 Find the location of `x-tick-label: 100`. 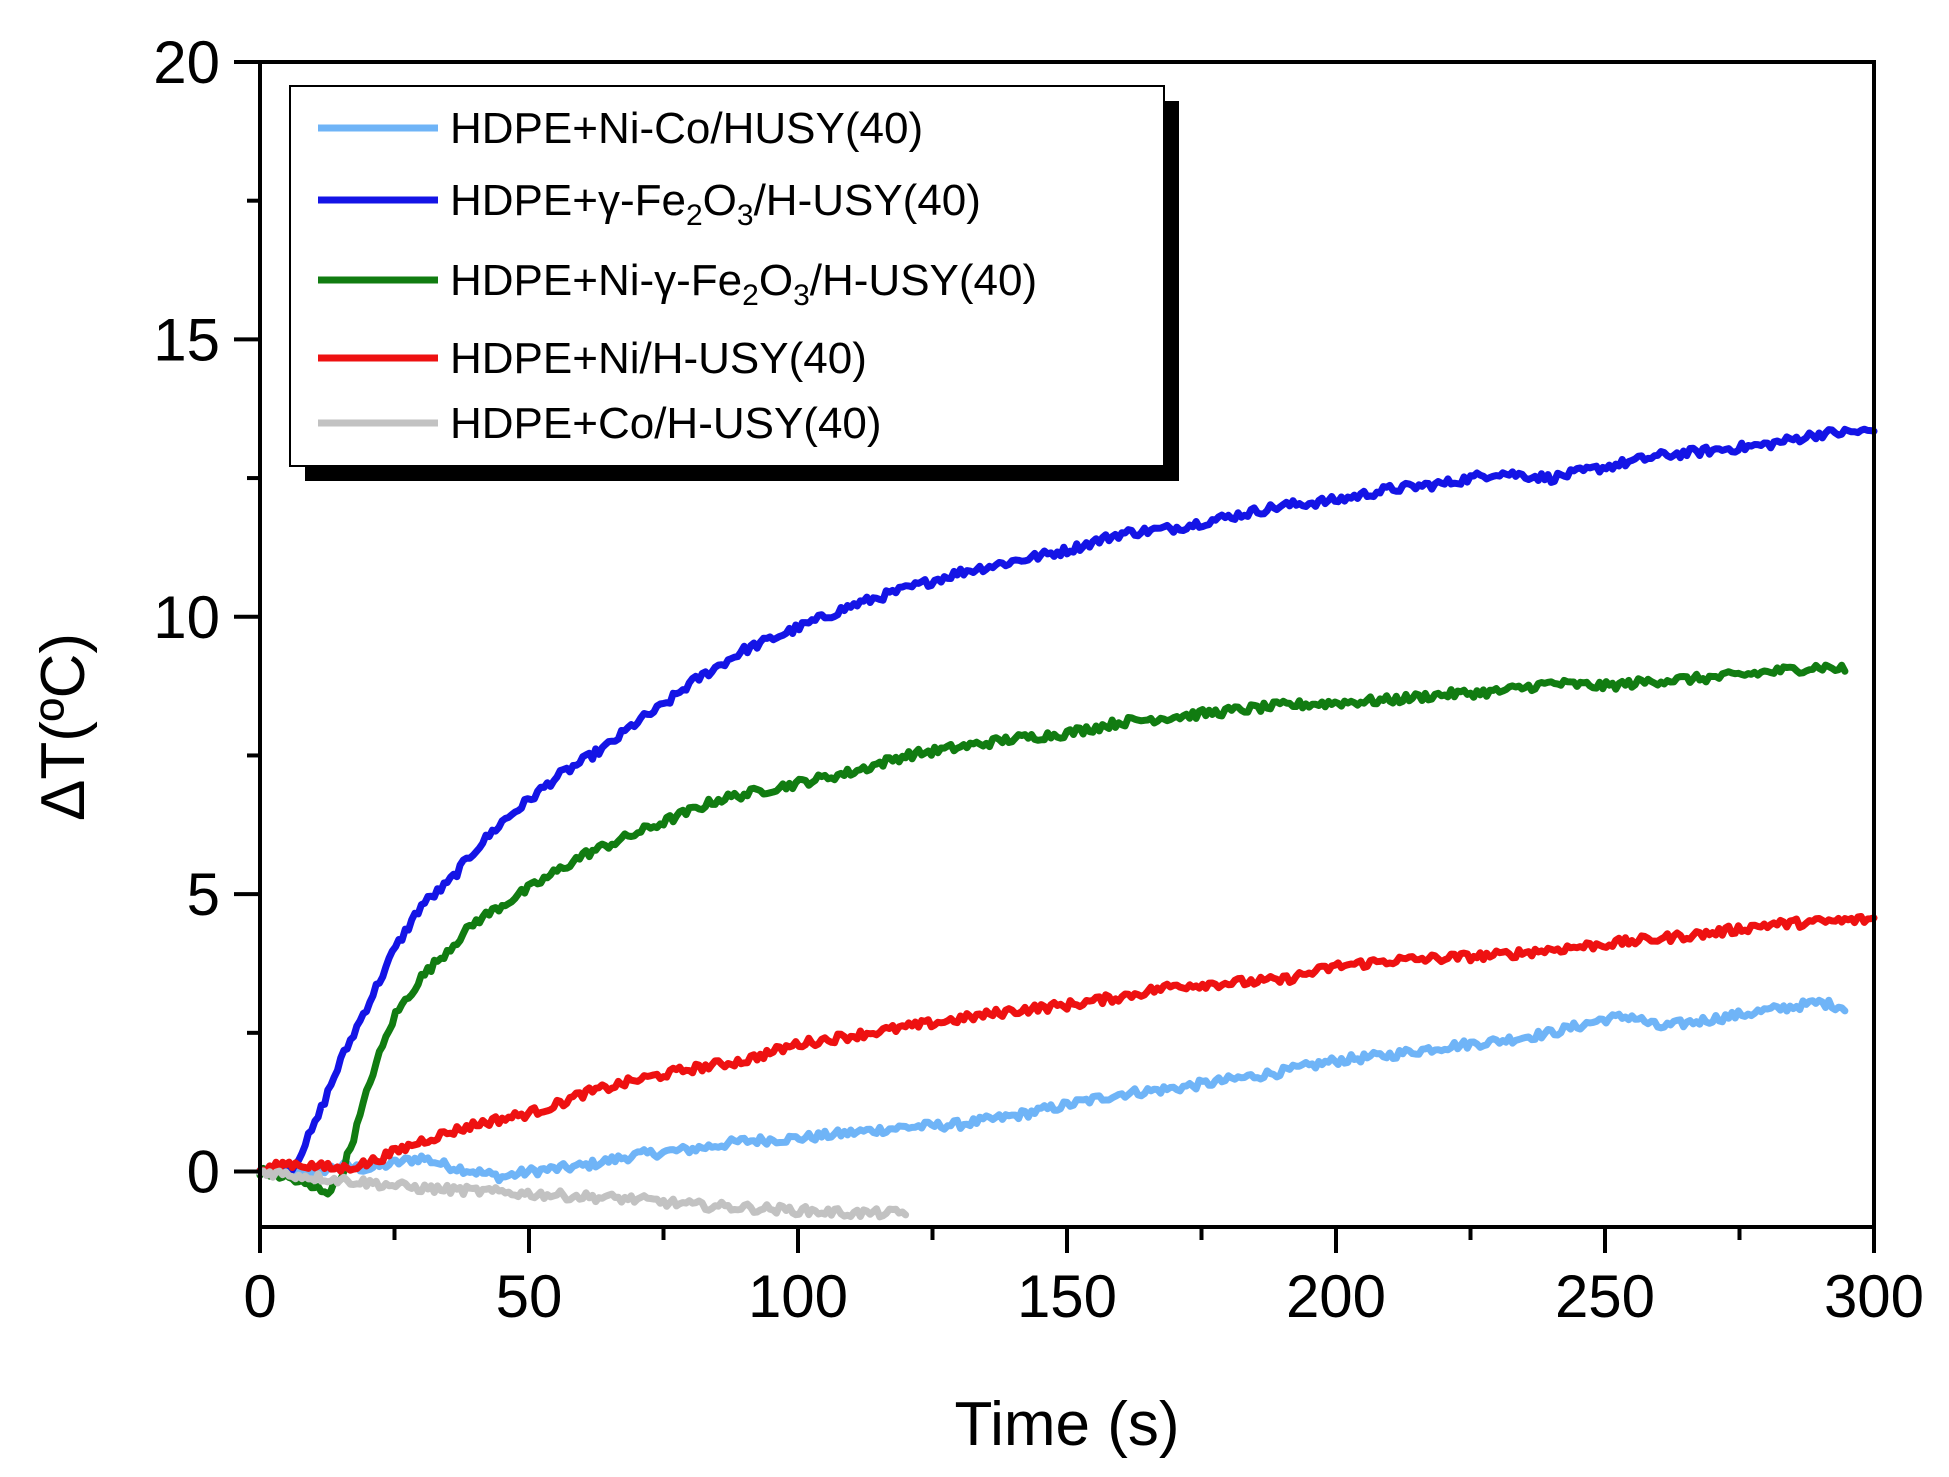

x-tick-label: 100 is located at coordinates (798, 1296).